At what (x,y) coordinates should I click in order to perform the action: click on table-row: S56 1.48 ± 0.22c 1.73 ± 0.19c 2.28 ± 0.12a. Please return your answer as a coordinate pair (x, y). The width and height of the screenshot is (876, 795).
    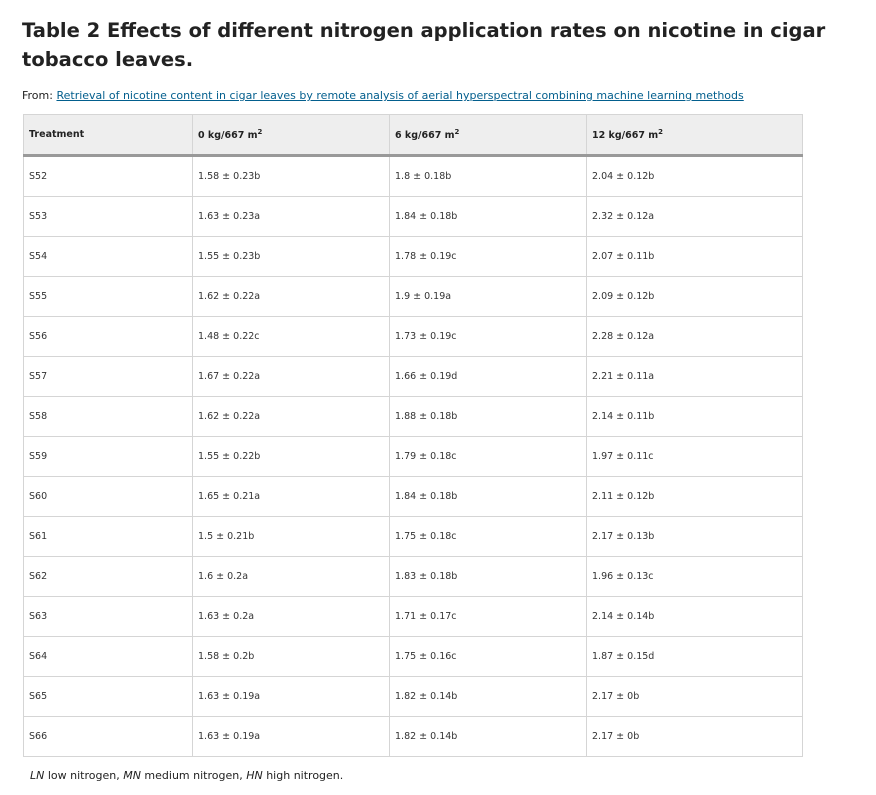
    Looking at the image, I should click on (413, 336).